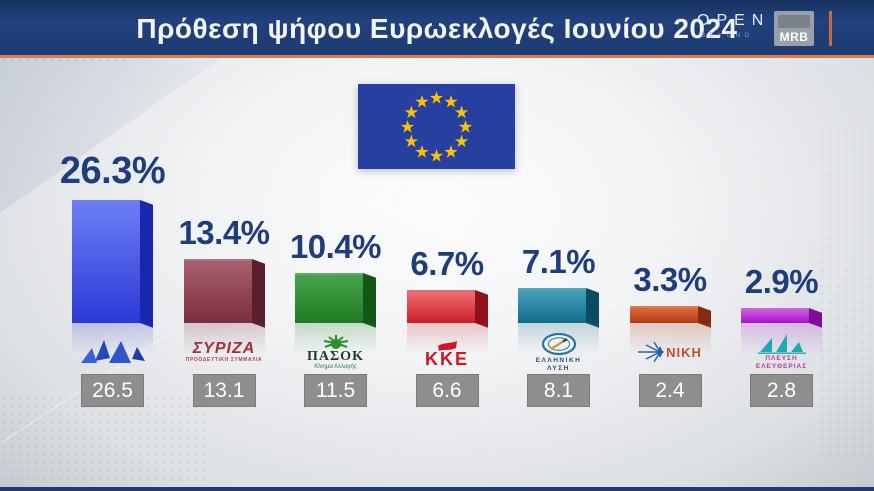 This screenshot has height=491, width=874. I want to click on previous-value-box: 11.5, so click(335, 390).